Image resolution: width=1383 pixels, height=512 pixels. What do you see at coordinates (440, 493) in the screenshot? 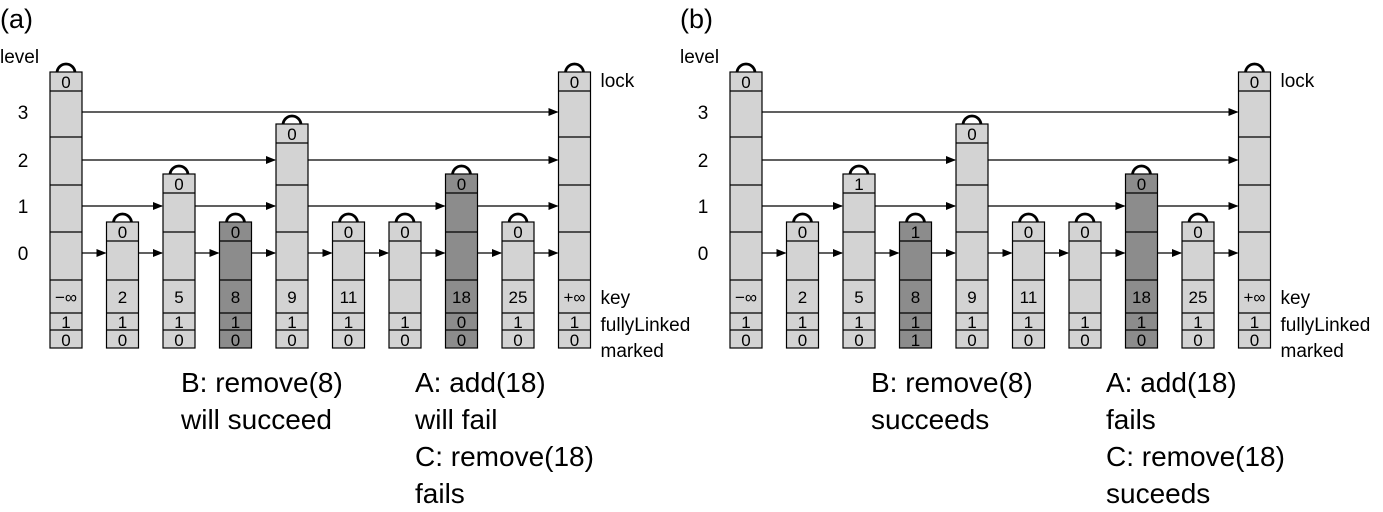
I see `caption-line: fails` at bounding box center [440, 493].